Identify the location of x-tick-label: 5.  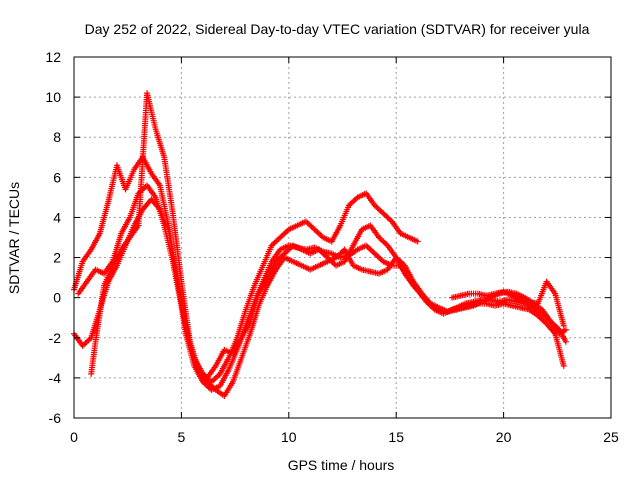
(182, 437).